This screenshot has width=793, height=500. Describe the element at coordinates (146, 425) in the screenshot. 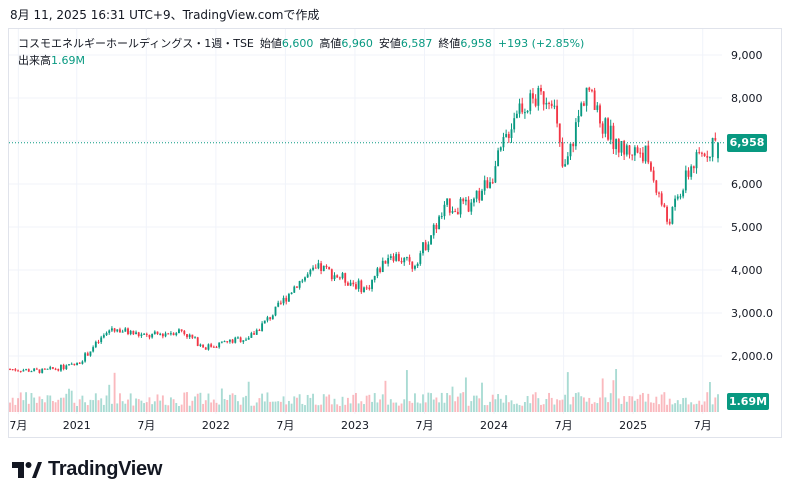

I see `x-tick-label: 7月` at that location.